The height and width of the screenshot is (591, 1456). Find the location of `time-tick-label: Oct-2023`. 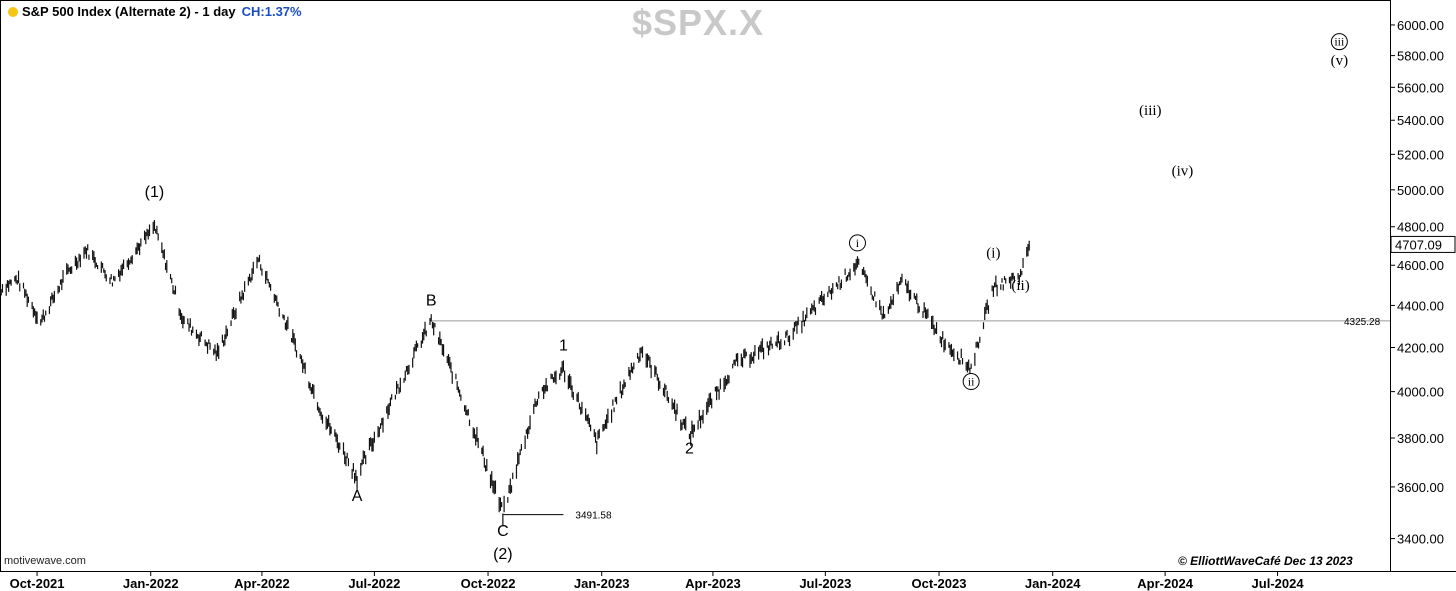

time-tick-label: Oct-2023 is located at coordinates (939, 583).